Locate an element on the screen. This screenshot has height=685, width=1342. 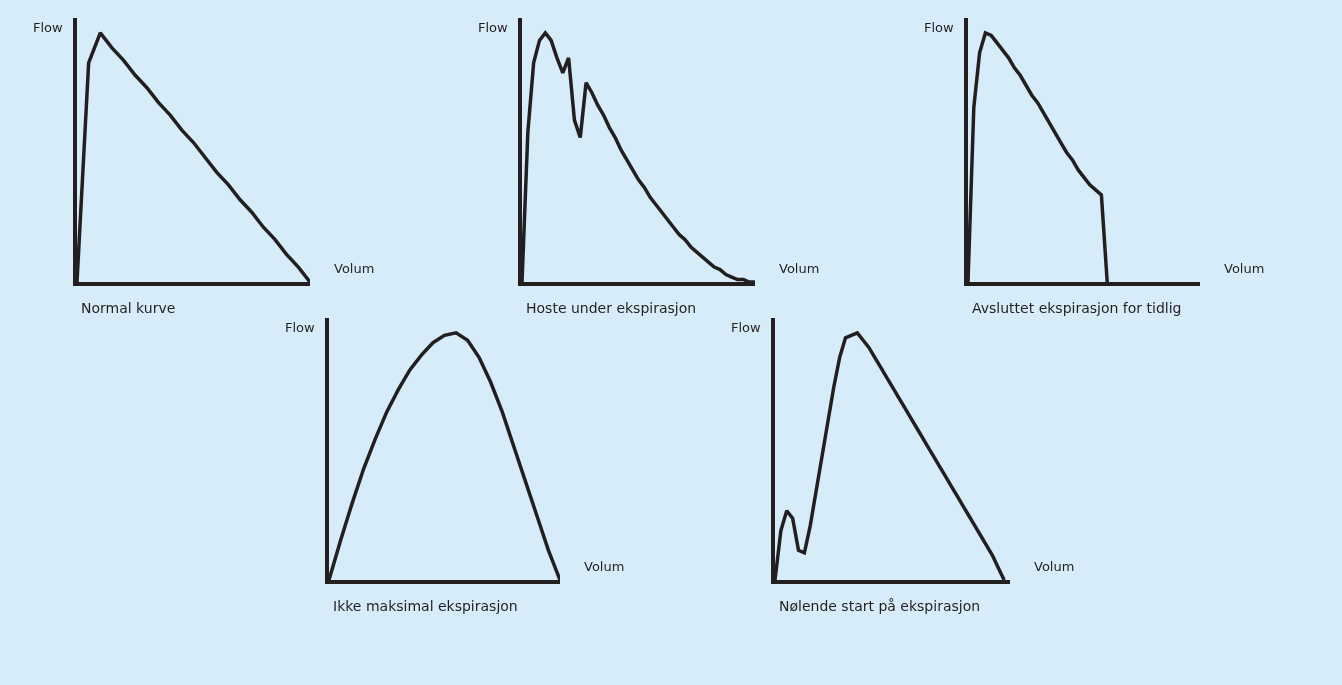
text: Normal kurve is located at coordinates (128, 308).